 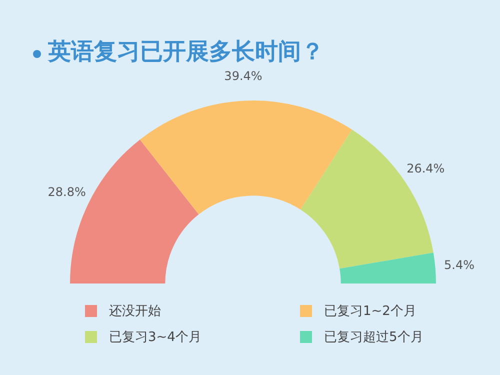 What do you see at coordinates (370, 311) in the screenshot?
I see `legend-label: 已复习1~2个月` at bounding box center [370, 311].